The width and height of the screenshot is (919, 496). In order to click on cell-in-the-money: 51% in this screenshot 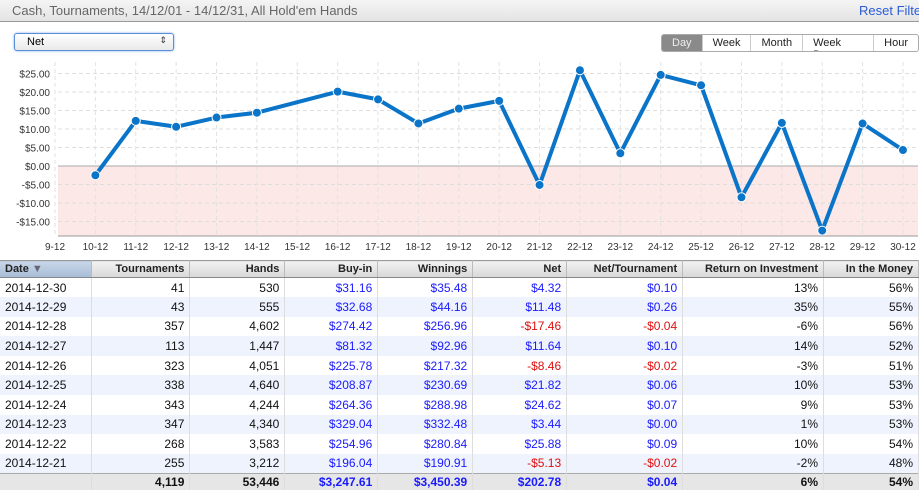, I will do `click(871, 365)`.